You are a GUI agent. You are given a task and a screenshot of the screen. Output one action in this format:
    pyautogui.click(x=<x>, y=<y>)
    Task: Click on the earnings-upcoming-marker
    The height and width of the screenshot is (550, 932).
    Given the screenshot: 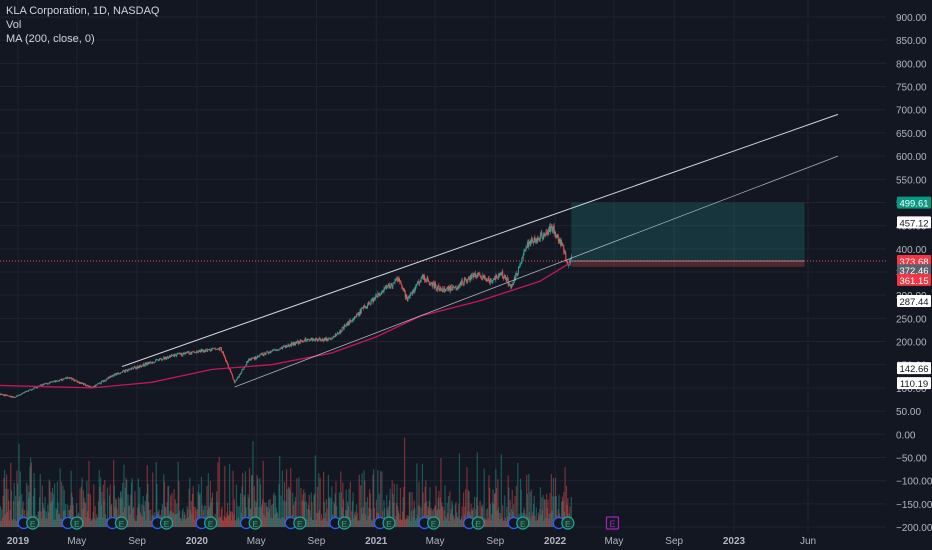 What is the action you would take?
    pyautogui.click(x=612, y=523)
    